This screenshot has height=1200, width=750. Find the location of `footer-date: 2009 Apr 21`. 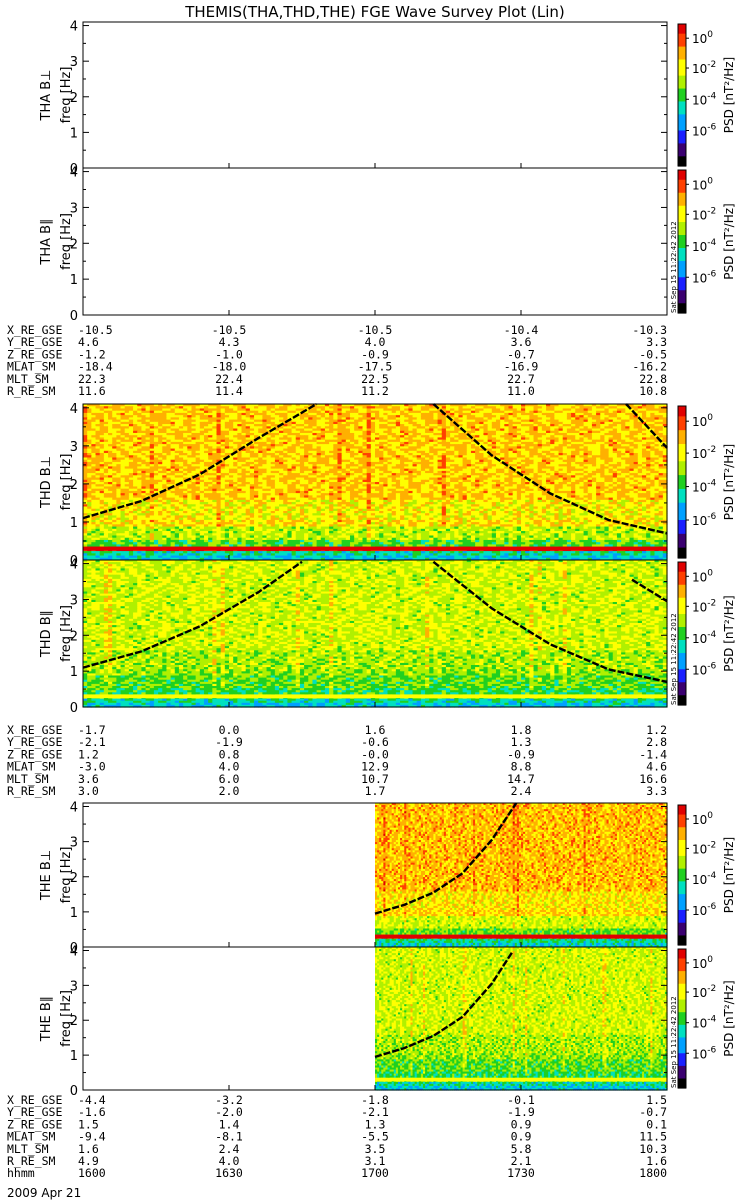

footer-date: 2009 Apr 21 is located at coordinates (44, 1193).